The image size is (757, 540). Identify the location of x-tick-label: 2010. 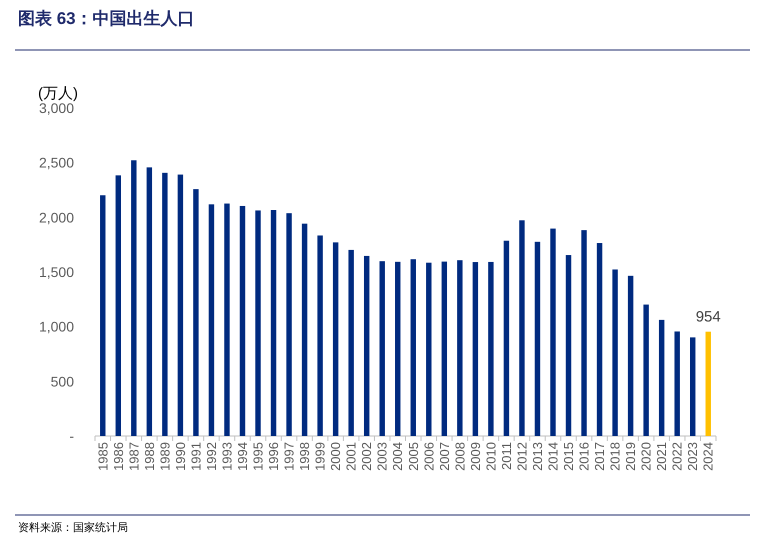
(490, 456).